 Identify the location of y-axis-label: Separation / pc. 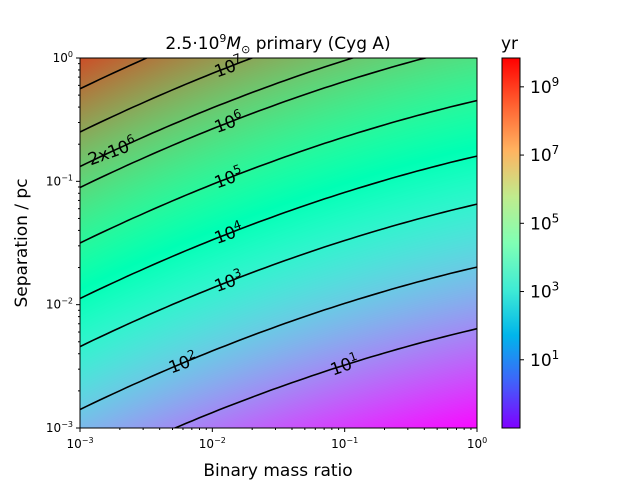
(22, 242).